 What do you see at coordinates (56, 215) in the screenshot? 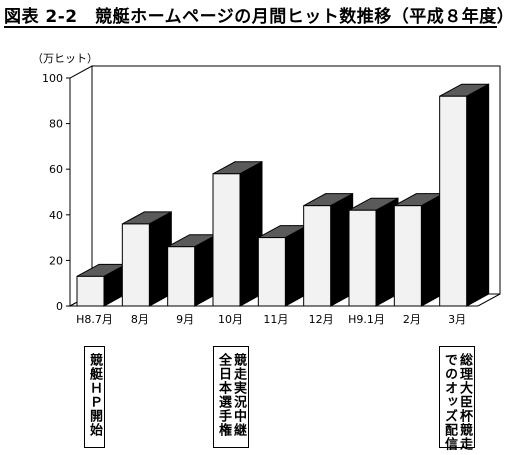
I see `y-tick-label: 40` at bounding box center [56, 215].